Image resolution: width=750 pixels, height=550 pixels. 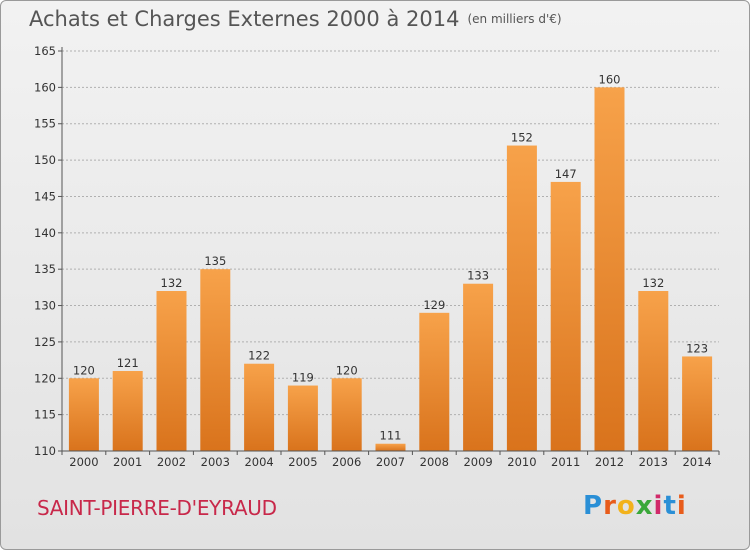 I want to click on bar-2002, so click(x=171, y=371).